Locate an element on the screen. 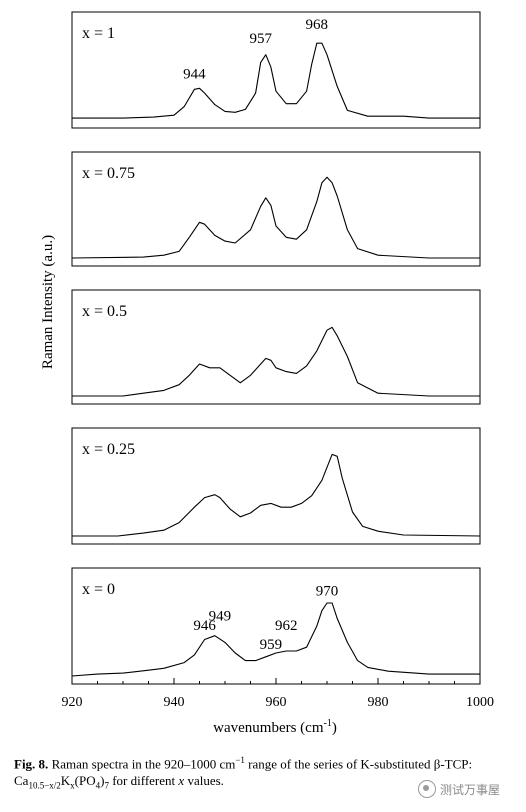 The image size is (526, 812). x-axis-label: wavenumbers (cm-1) is located at coordinates (275, 727).